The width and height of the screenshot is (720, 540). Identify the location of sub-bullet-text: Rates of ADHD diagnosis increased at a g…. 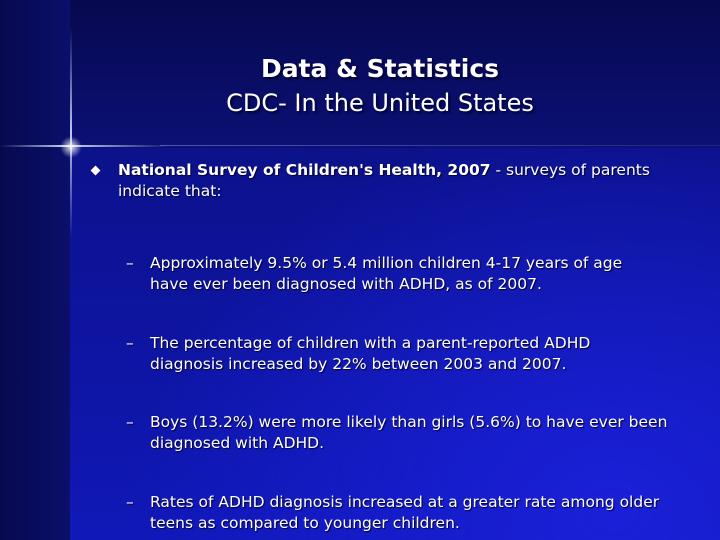
(405, 512).